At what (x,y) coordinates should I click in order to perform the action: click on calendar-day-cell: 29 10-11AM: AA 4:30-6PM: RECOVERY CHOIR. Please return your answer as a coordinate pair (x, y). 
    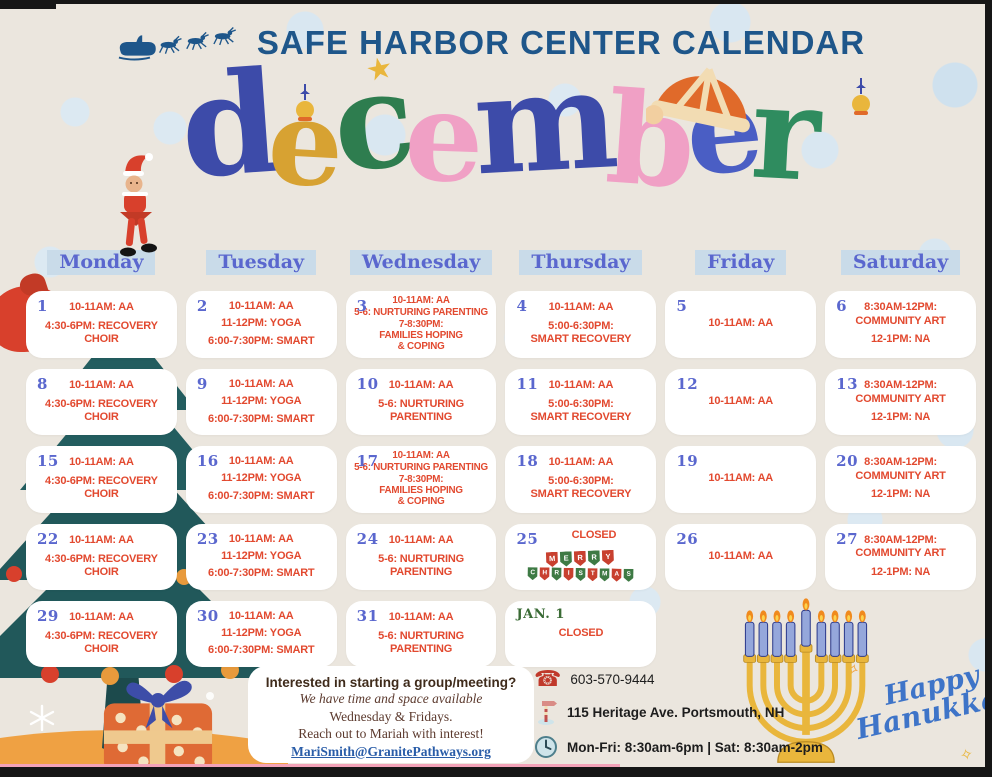
    Looking at the image, I should click on (101, 633).